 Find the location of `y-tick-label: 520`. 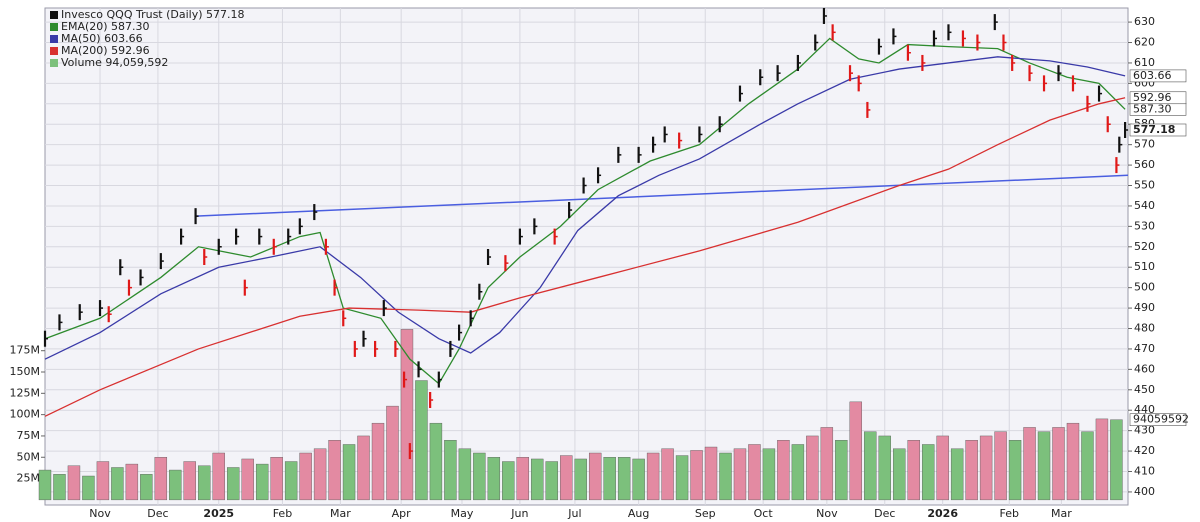

y-tick-label: 520 is located at coordinates (1144, 246).